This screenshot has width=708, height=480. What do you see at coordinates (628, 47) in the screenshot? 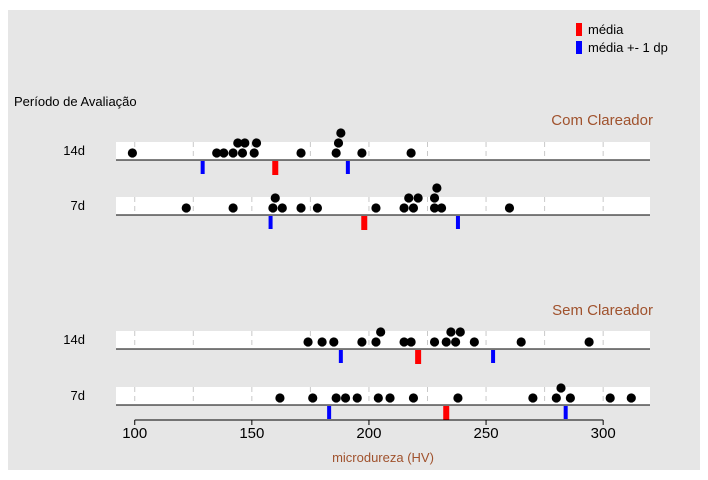
I see `legend-label-sd: média +- 1 dp` at bounding box center [628, 47].